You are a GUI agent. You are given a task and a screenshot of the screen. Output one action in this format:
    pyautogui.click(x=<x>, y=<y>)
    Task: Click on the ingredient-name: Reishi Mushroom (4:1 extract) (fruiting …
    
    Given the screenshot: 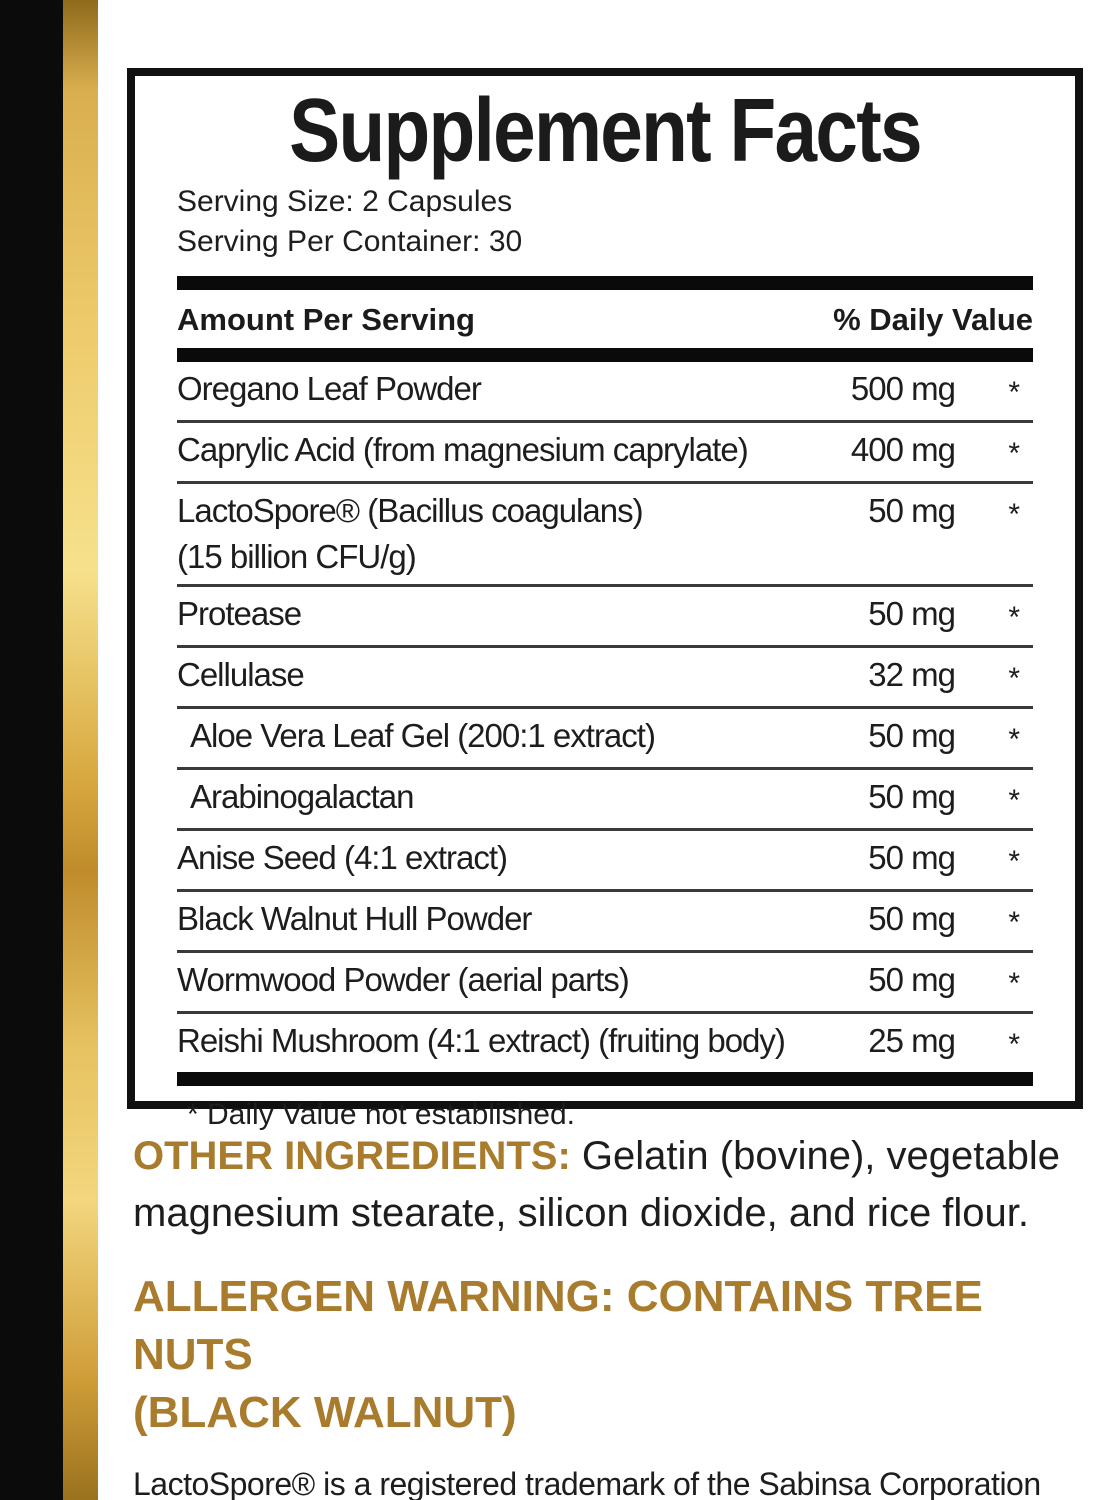 What is the action you would take?
    pyautogui.click(x=481, y=1041)
    